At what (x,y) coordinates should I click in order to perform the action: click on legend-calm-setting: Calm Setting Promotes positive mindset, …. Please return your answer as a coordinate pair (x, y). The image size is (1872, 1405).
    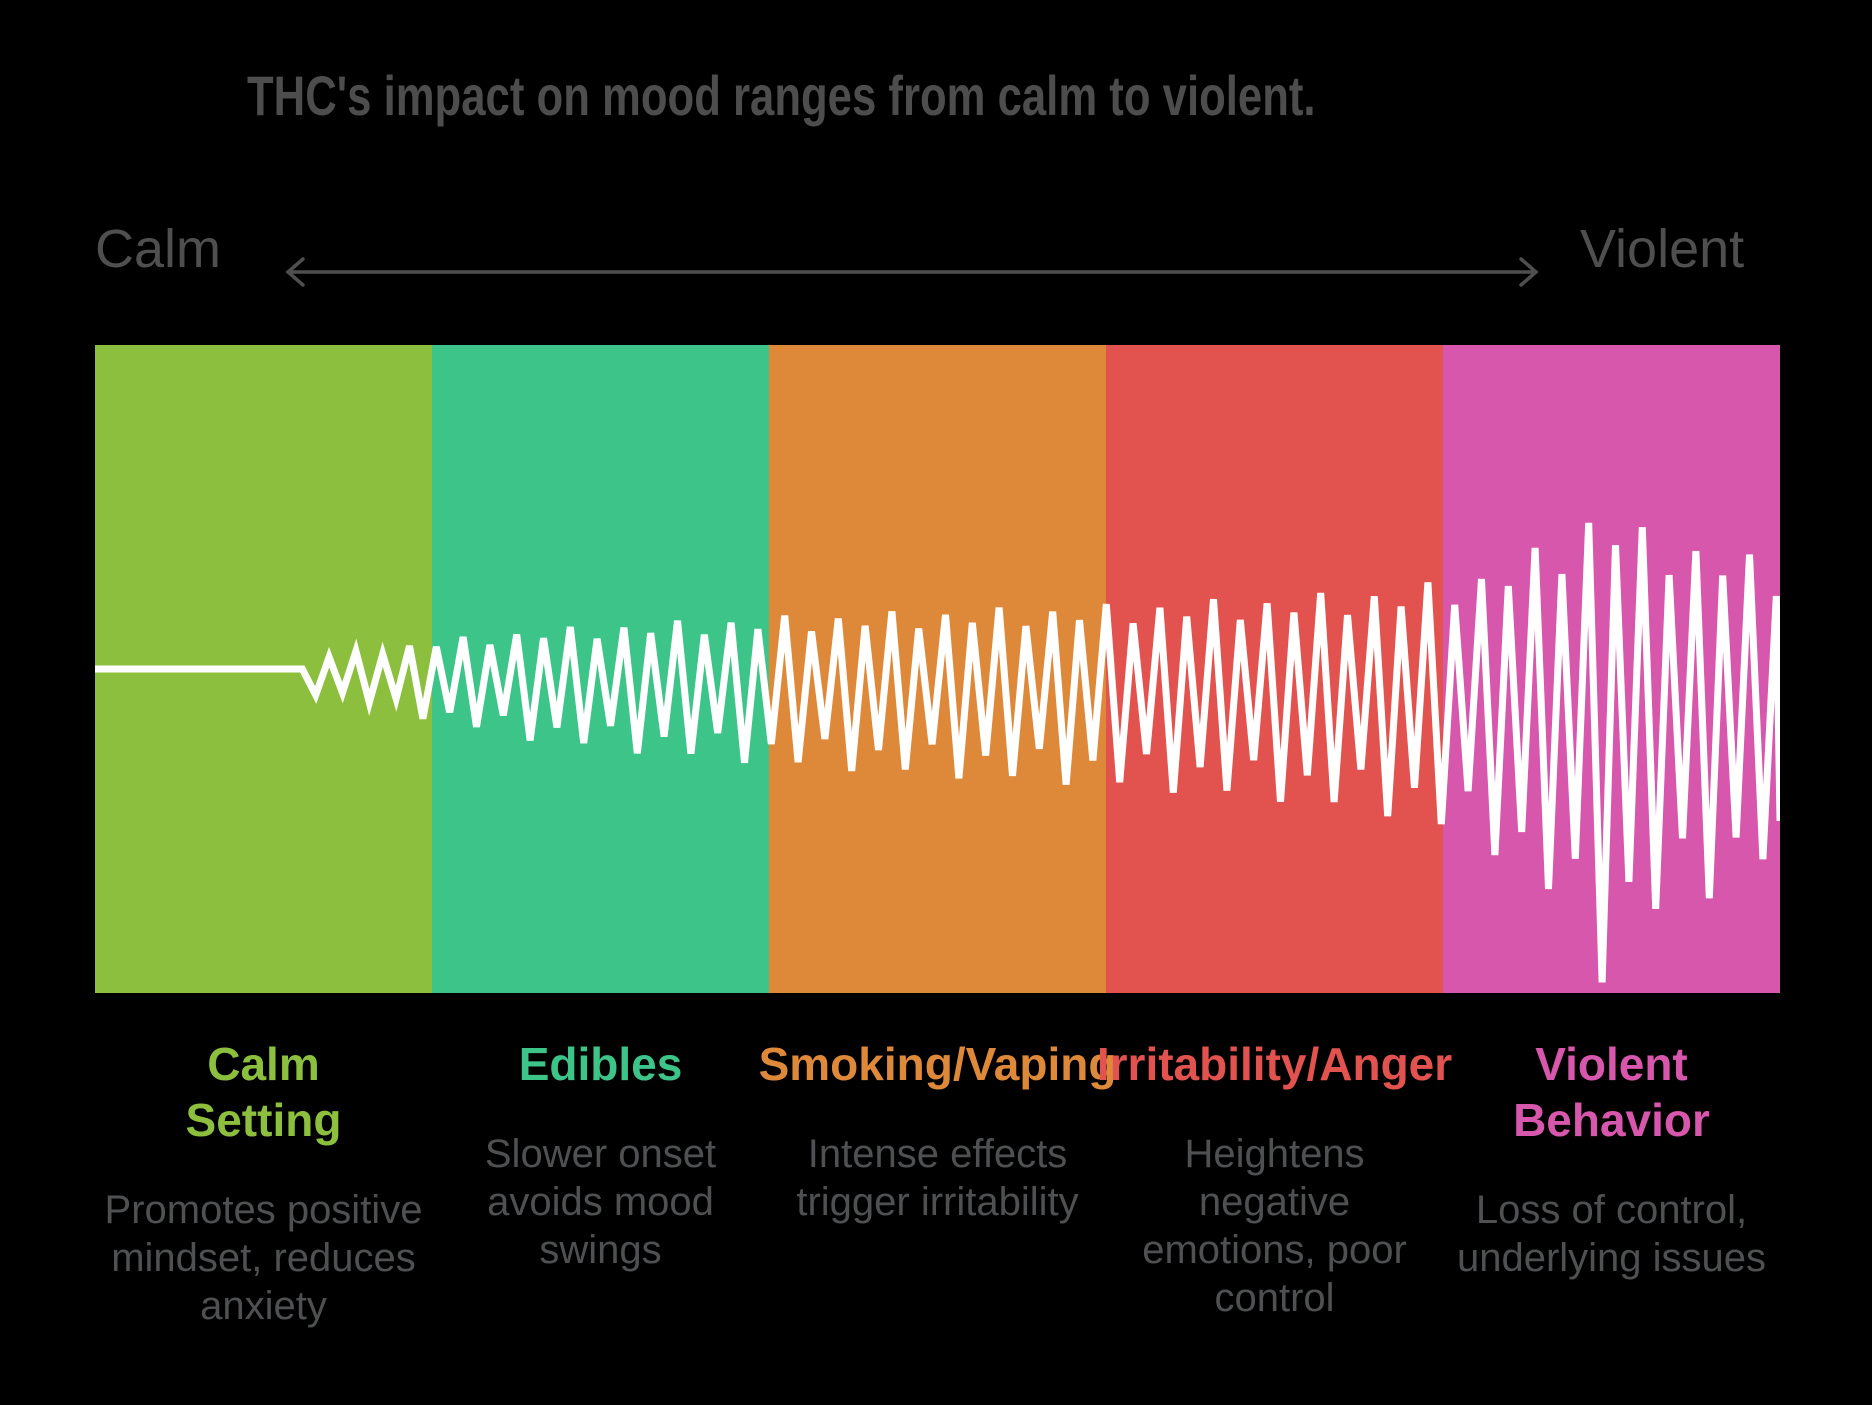
    Looking at the image, I should click on (263, 1183).